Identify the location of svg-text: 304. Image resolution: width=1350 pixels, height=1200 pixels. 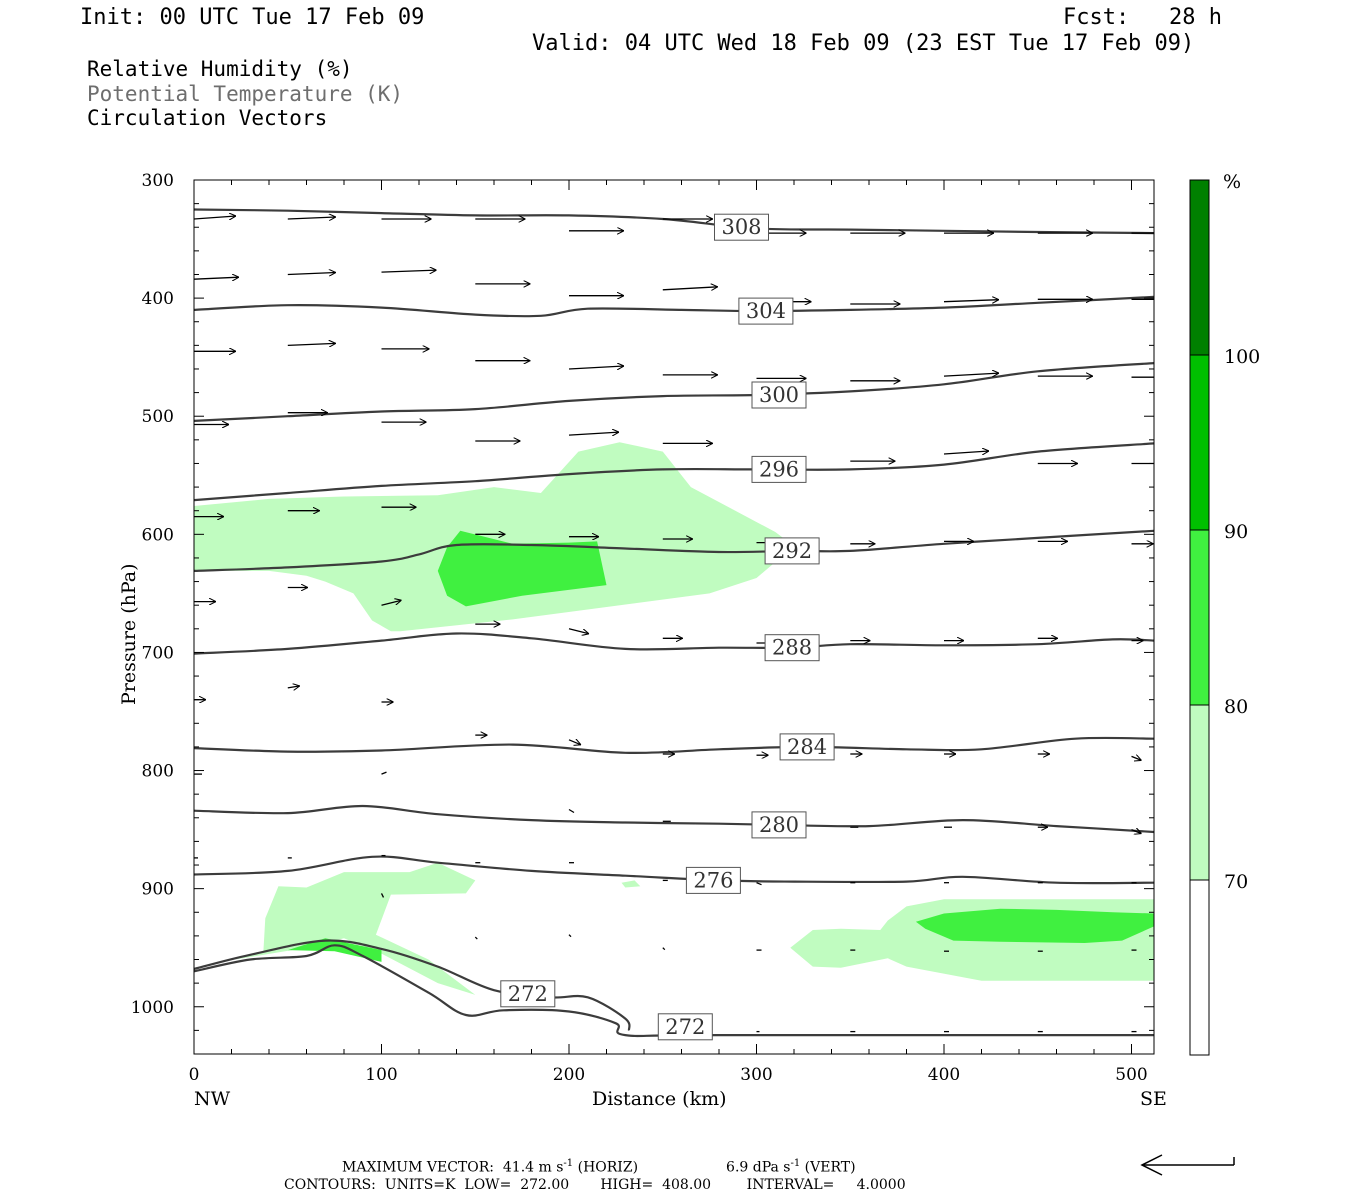
(766, 311).